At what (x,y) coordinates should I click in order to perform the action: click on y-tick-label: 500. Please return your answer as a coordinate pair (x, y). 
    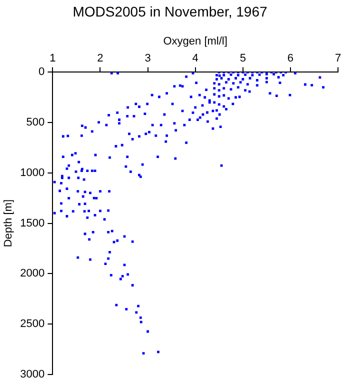
    Looking at the image, I should click on (35, 122).